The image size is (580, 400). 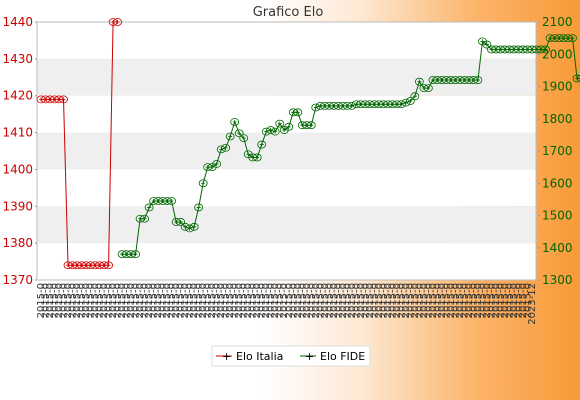 What do you see at coordinates (17, 96) in the screenshot?
I see `y-left-tick-label: 1420` at bounding box center [17, 96].